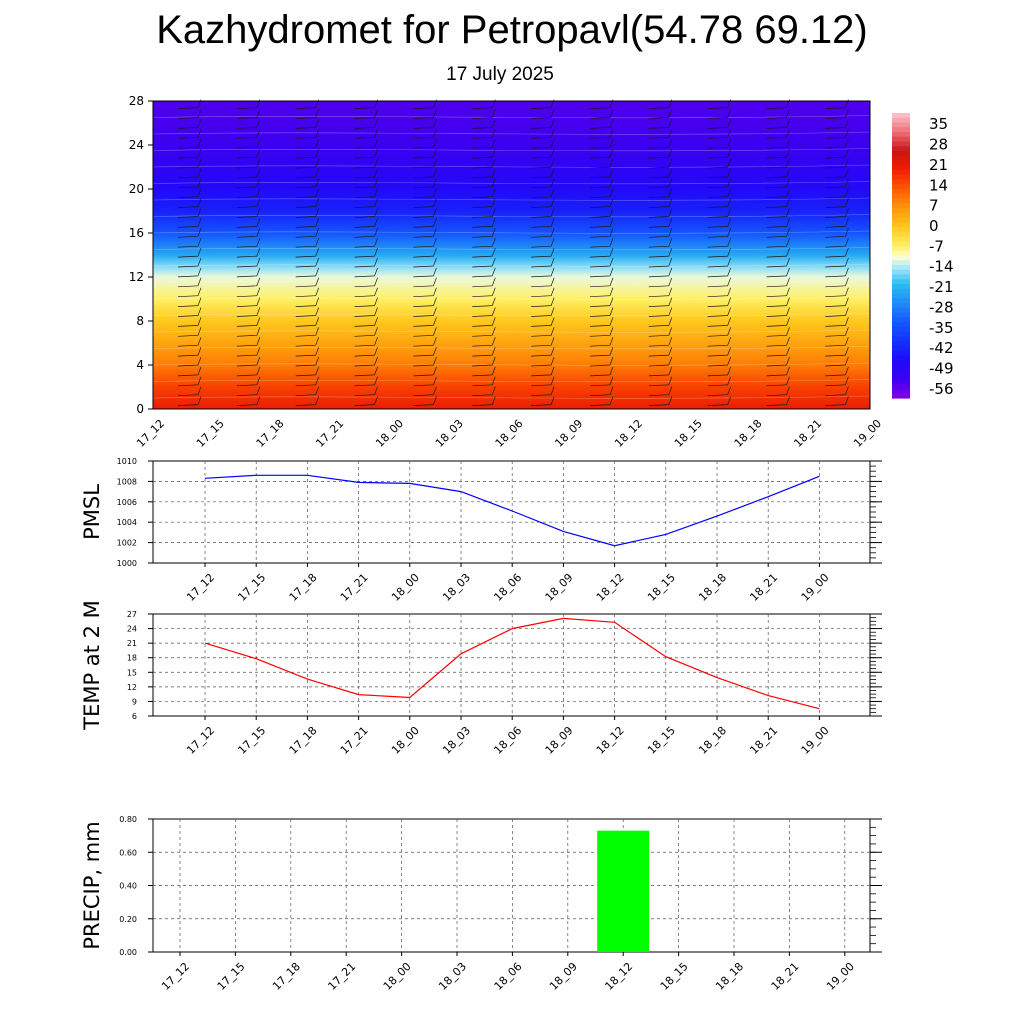  I want to click on y-tick-label: 6, so click(134, 716).